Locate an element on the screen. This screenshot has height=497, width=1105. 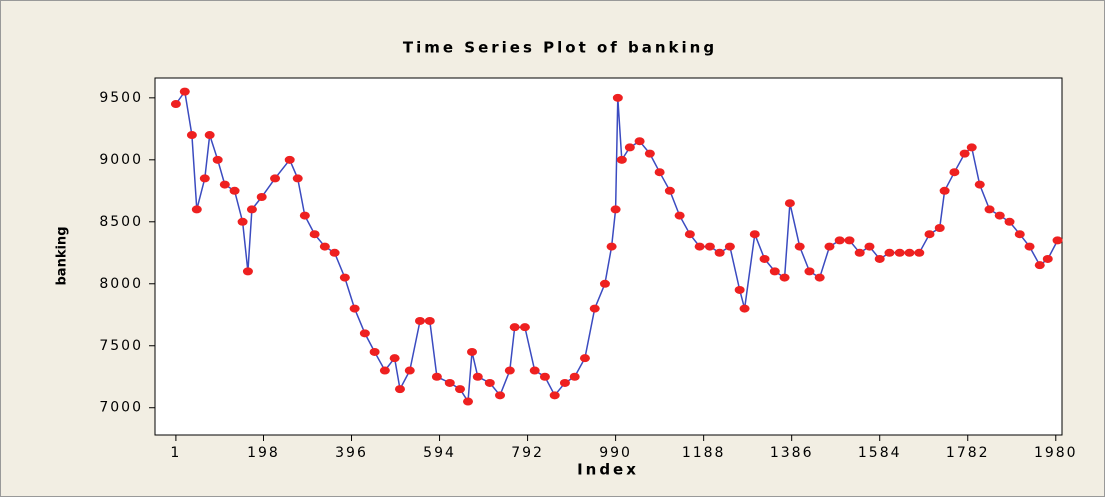
y-axis-label: banking is located at coordinates (62, 256).